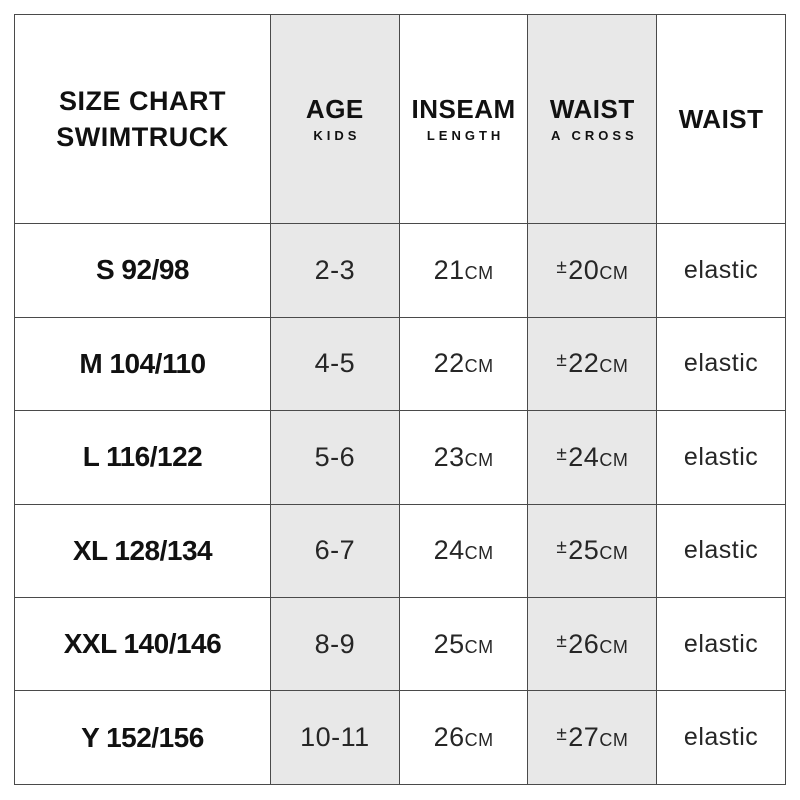  I want to click on header-inseam-sub: LENGTH, so click(465, 135).